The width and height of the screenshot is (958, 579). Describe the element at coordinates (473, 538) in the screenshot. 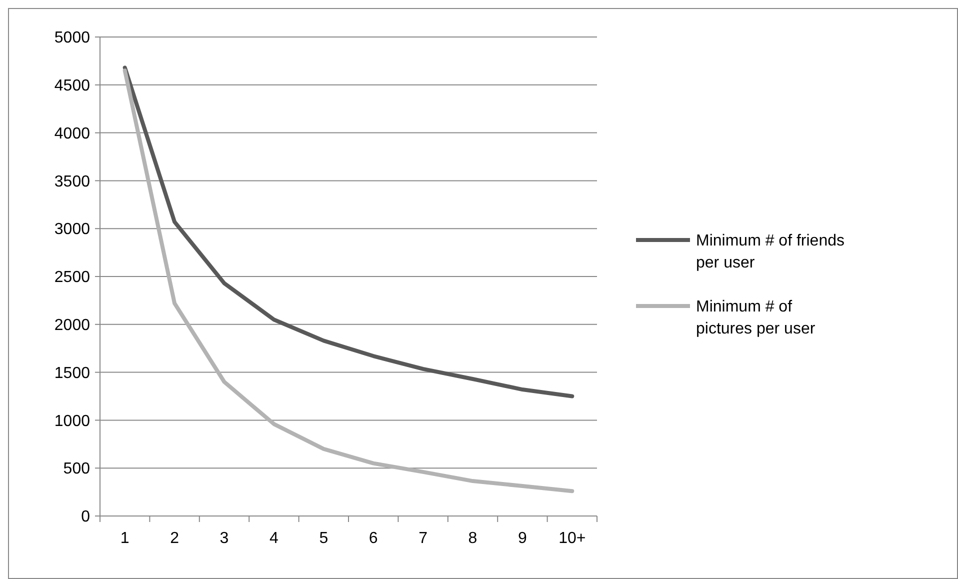

I see `x-tick-label: 8` at that location.